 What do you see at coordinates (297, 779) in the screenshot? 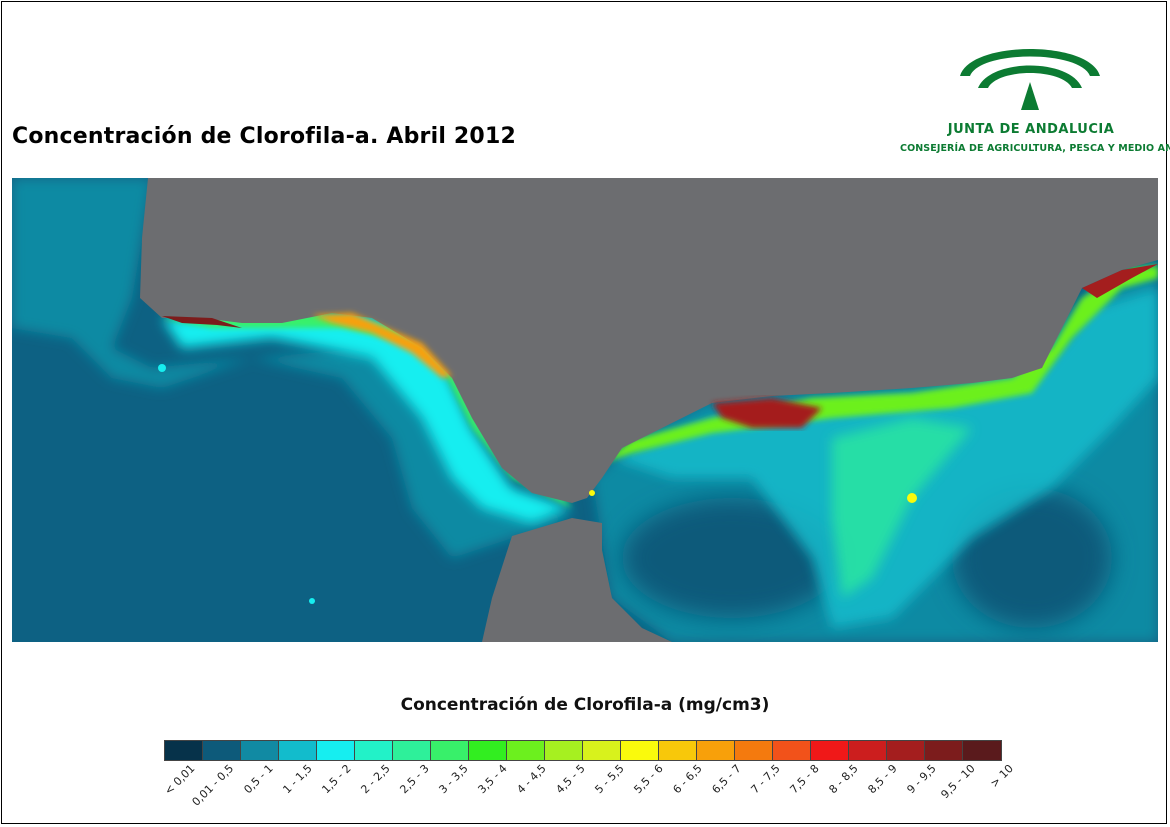
I see `legend-label: 1 - 1,5` at bounding box center [297, 779].